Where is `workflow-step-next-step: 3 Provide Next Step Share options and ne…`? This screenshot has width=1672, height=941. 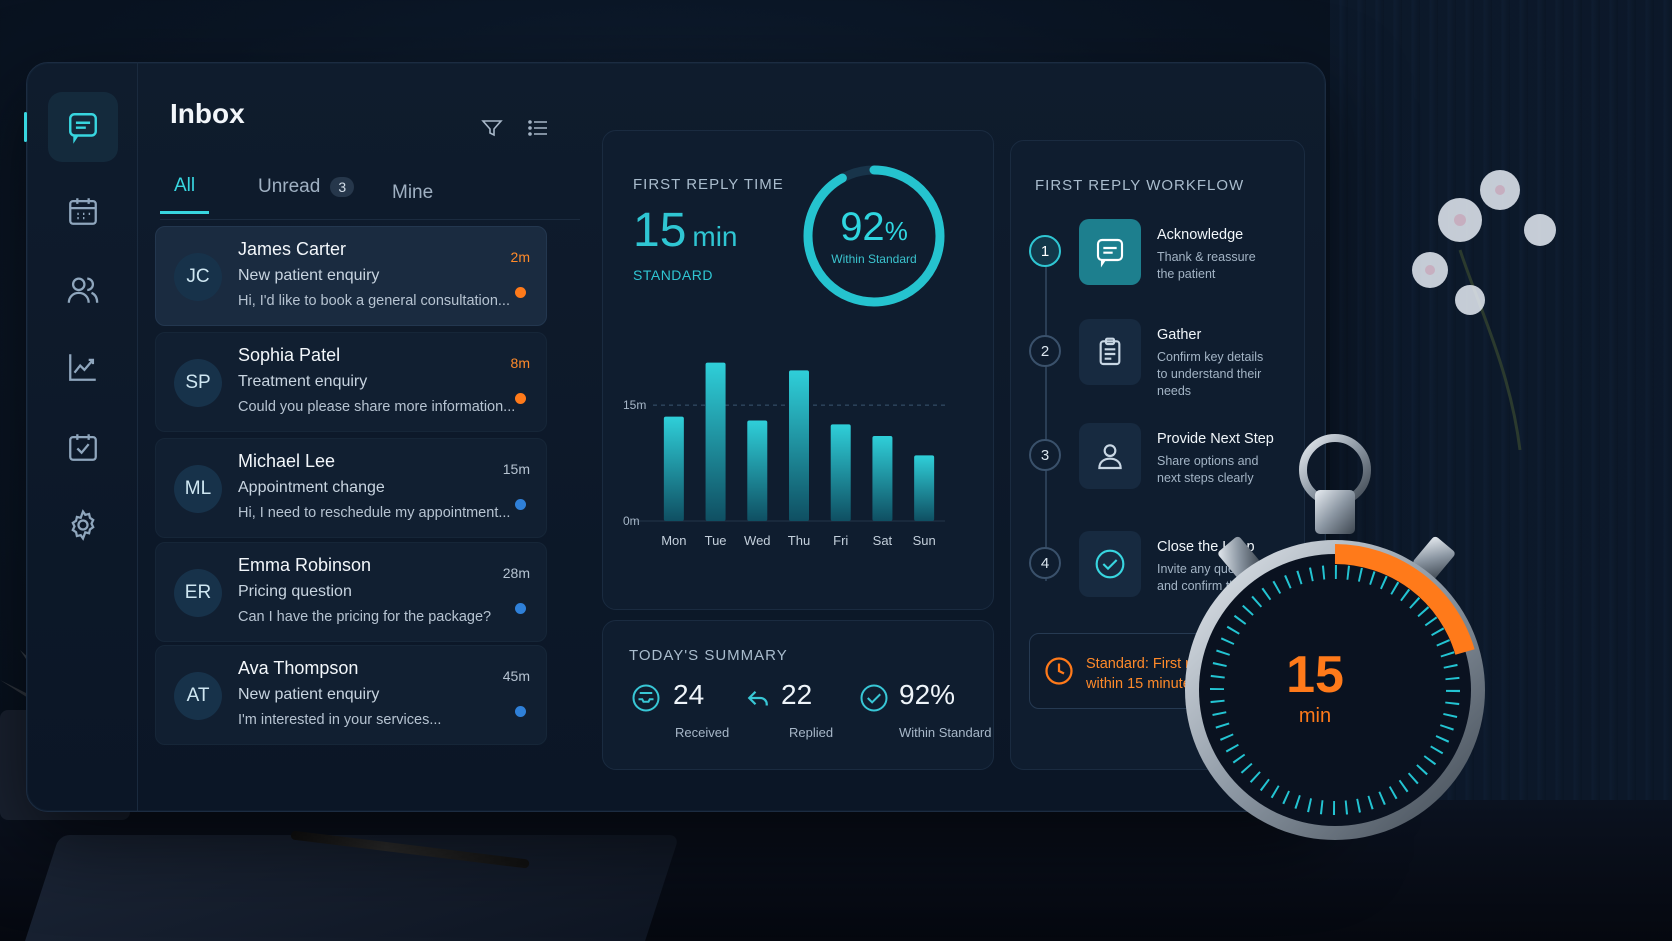 workflow-step-next-step: 3 Provide Next Step Share options and ne… is located at coordinates (1154, 478).